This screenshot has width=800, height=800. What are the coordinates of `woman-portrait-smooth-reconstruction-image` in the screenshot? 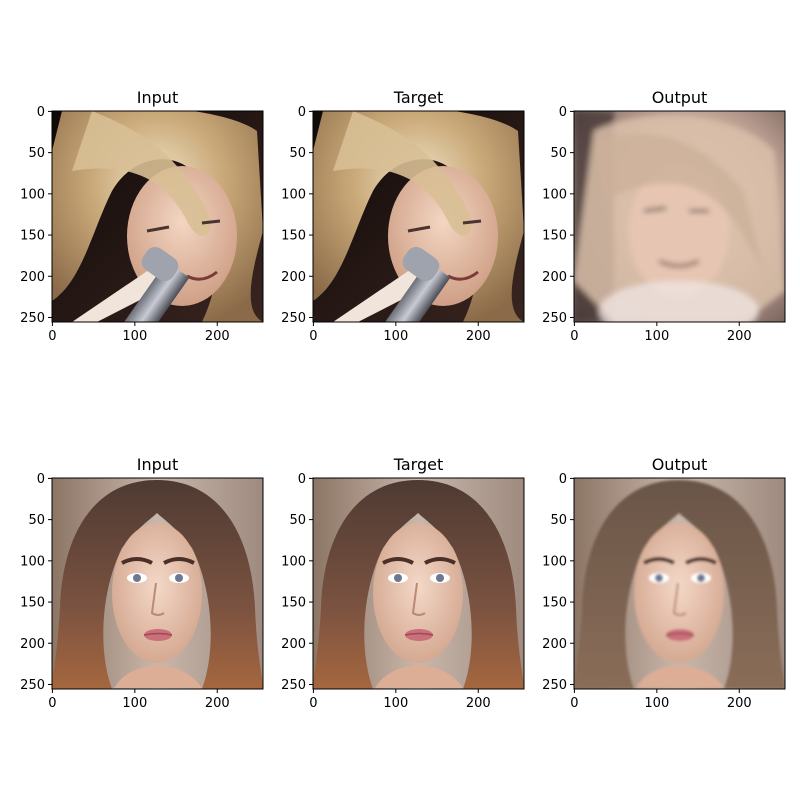 It's located at (679, 583).